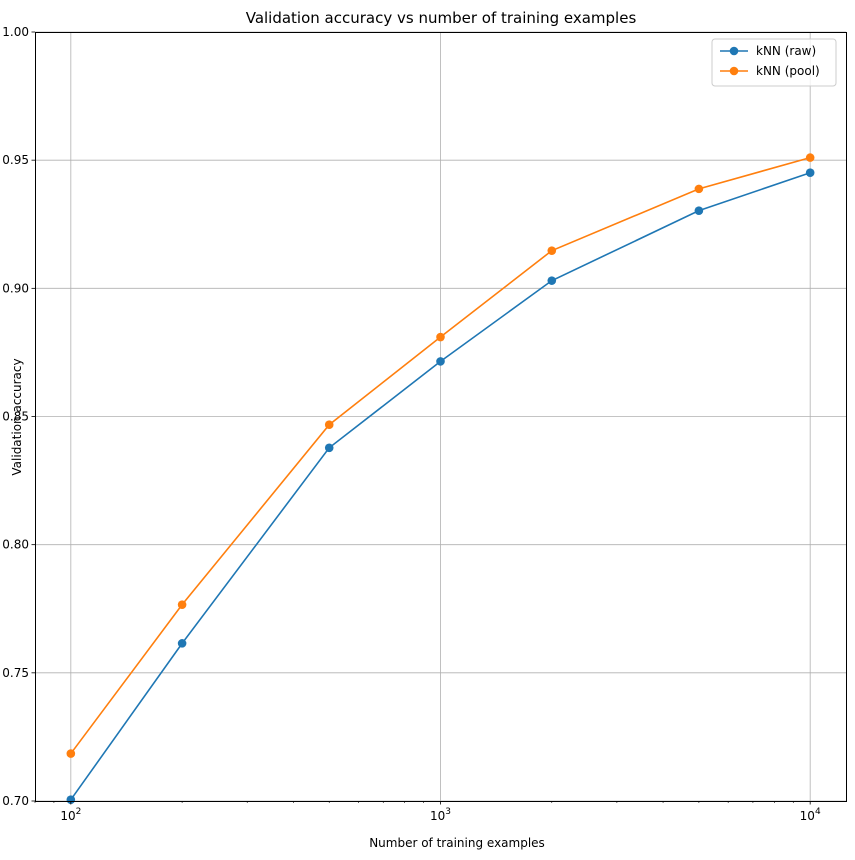  I want to click on y-tick-label: 0.75, so click(15, 673).